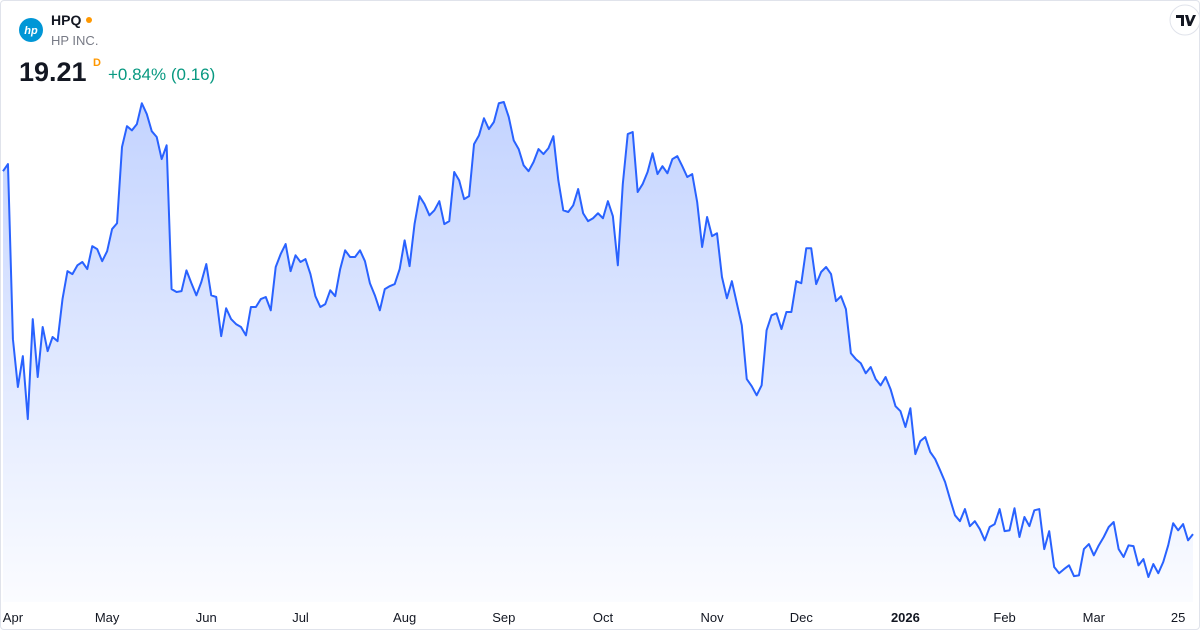 Image resolution: width=1200 pixels, height=630 pixels. I want to click on company-logo, so click(31, 30).